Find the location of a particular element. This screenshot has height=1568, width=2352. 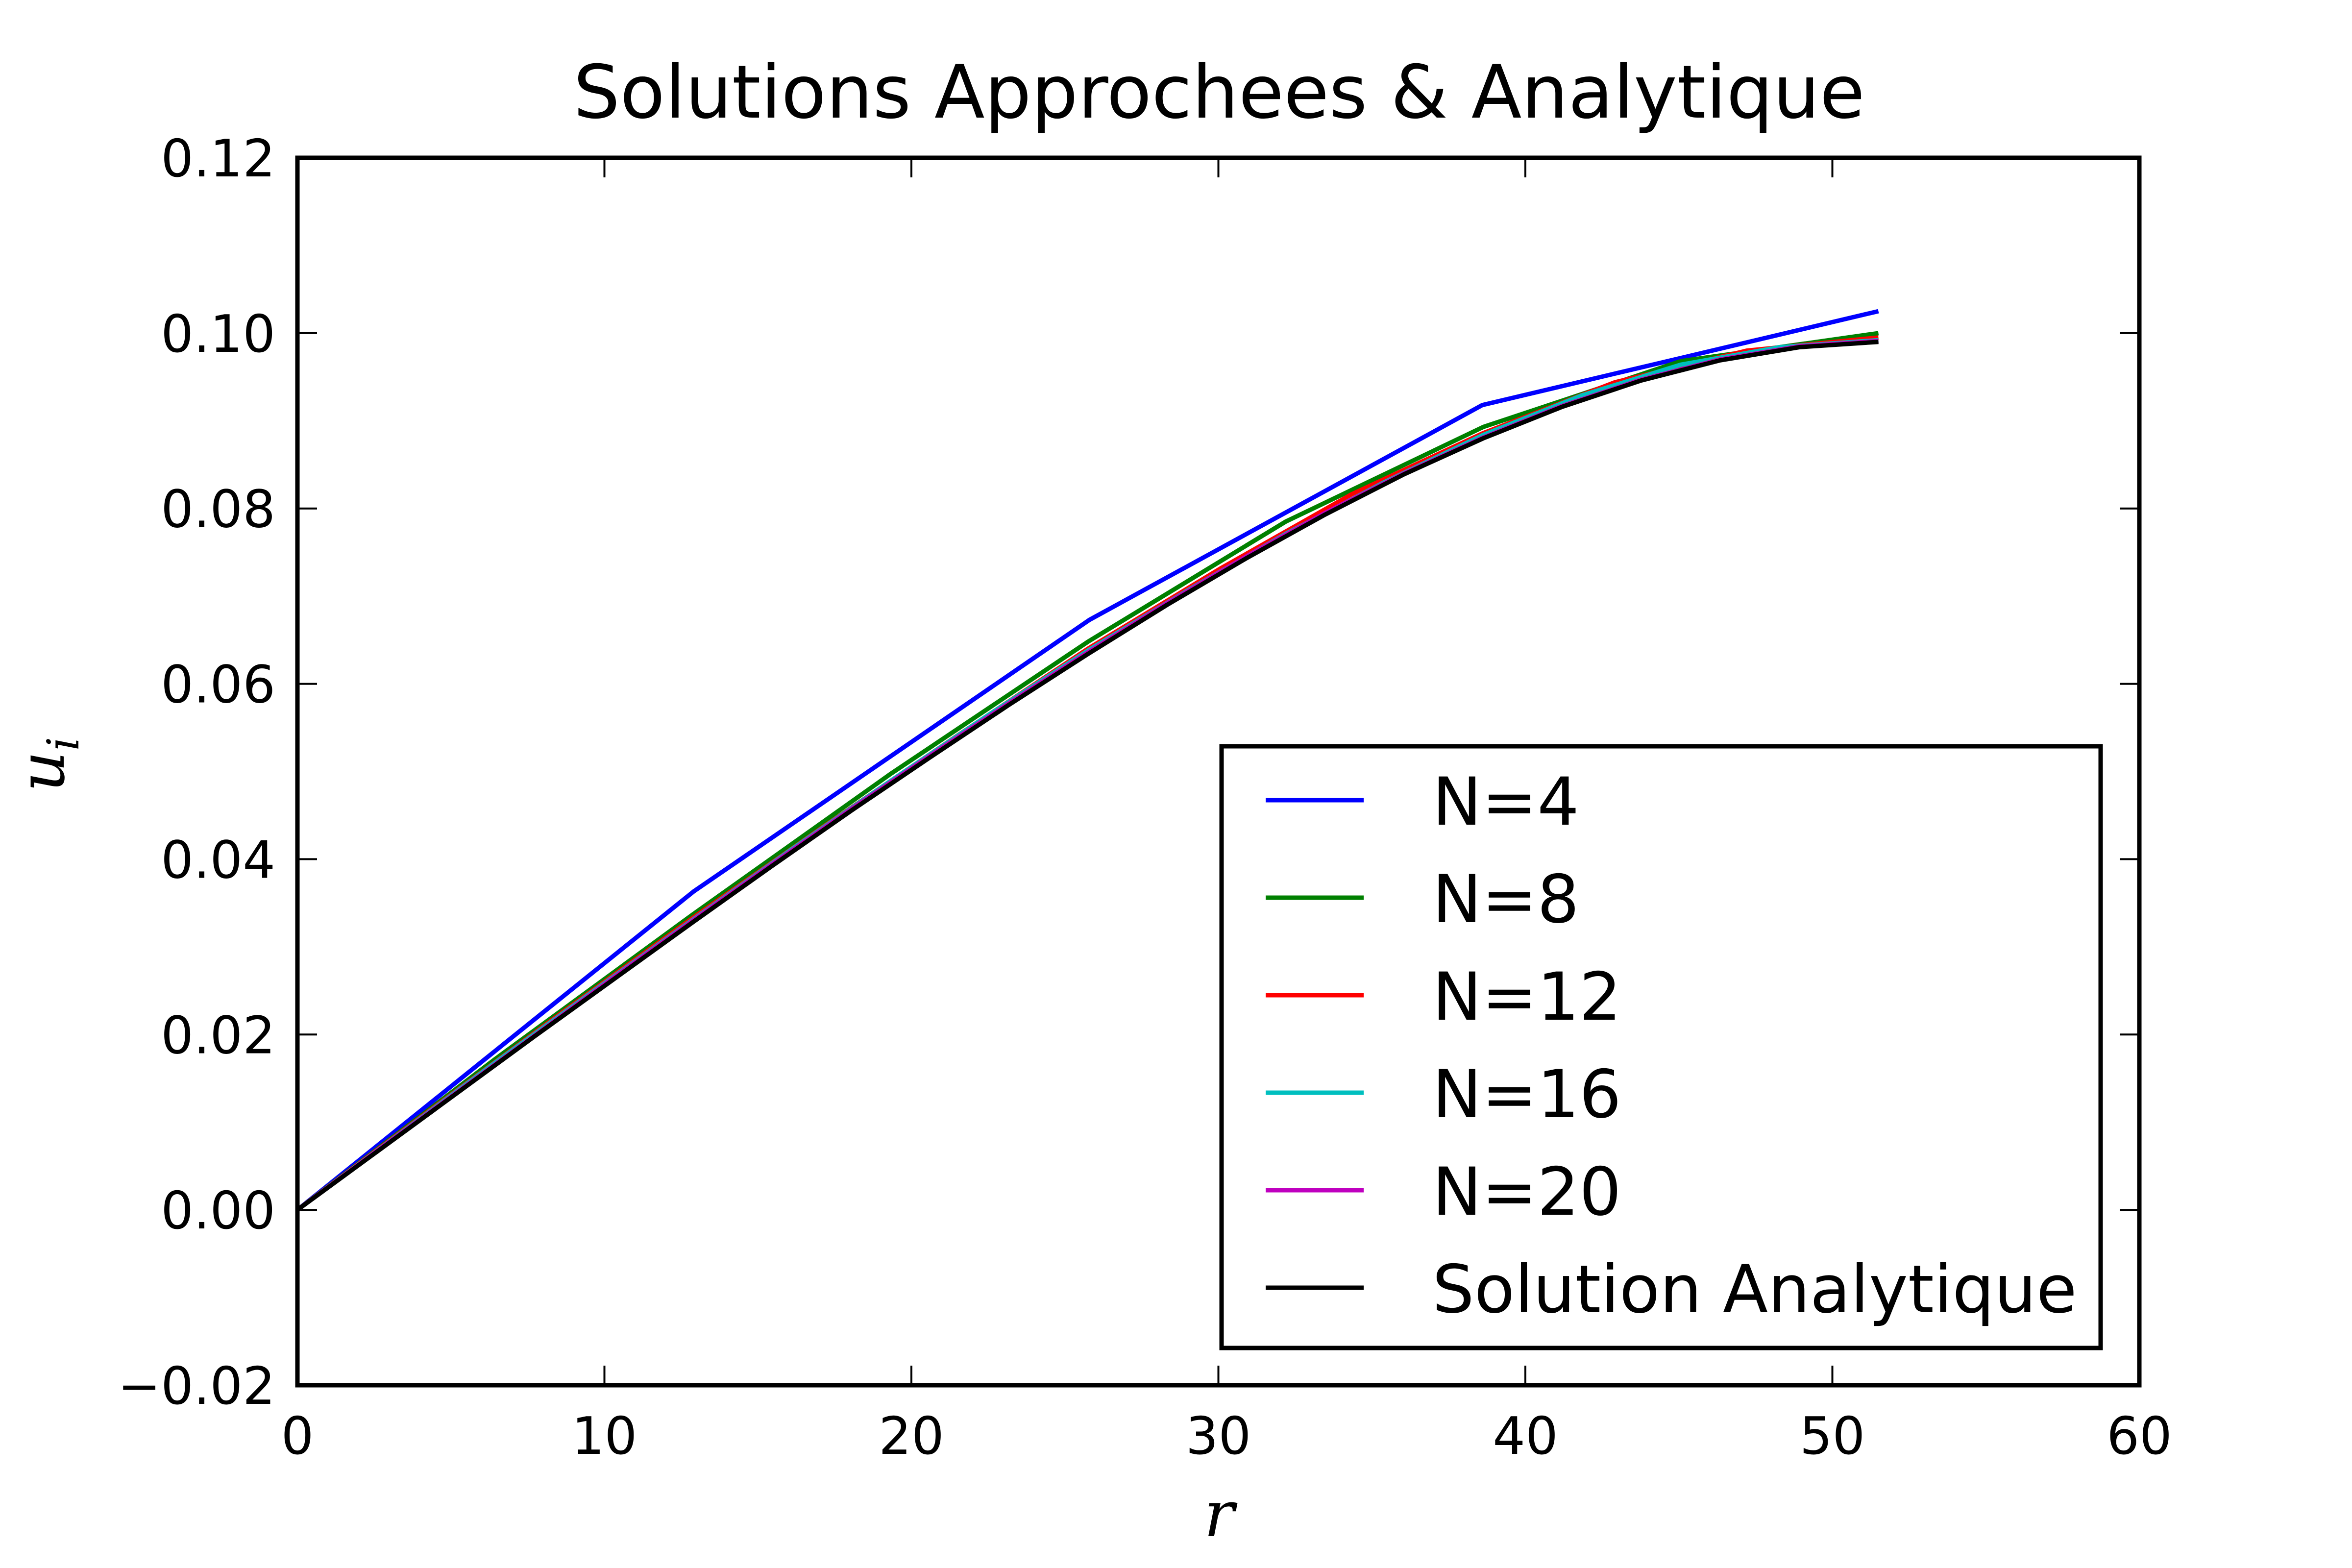

legend-label: N=20 is located at coordinates (1526, 1191).